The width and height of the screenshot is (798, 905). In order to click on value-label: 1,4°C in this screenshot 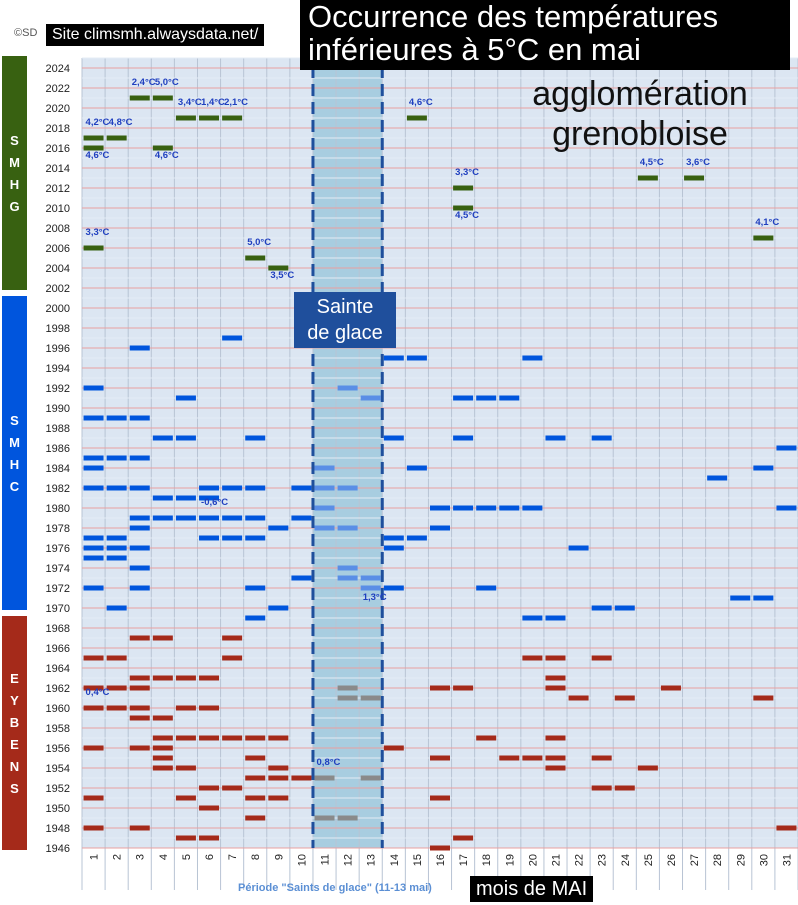, I will do `click(213, 102)`.